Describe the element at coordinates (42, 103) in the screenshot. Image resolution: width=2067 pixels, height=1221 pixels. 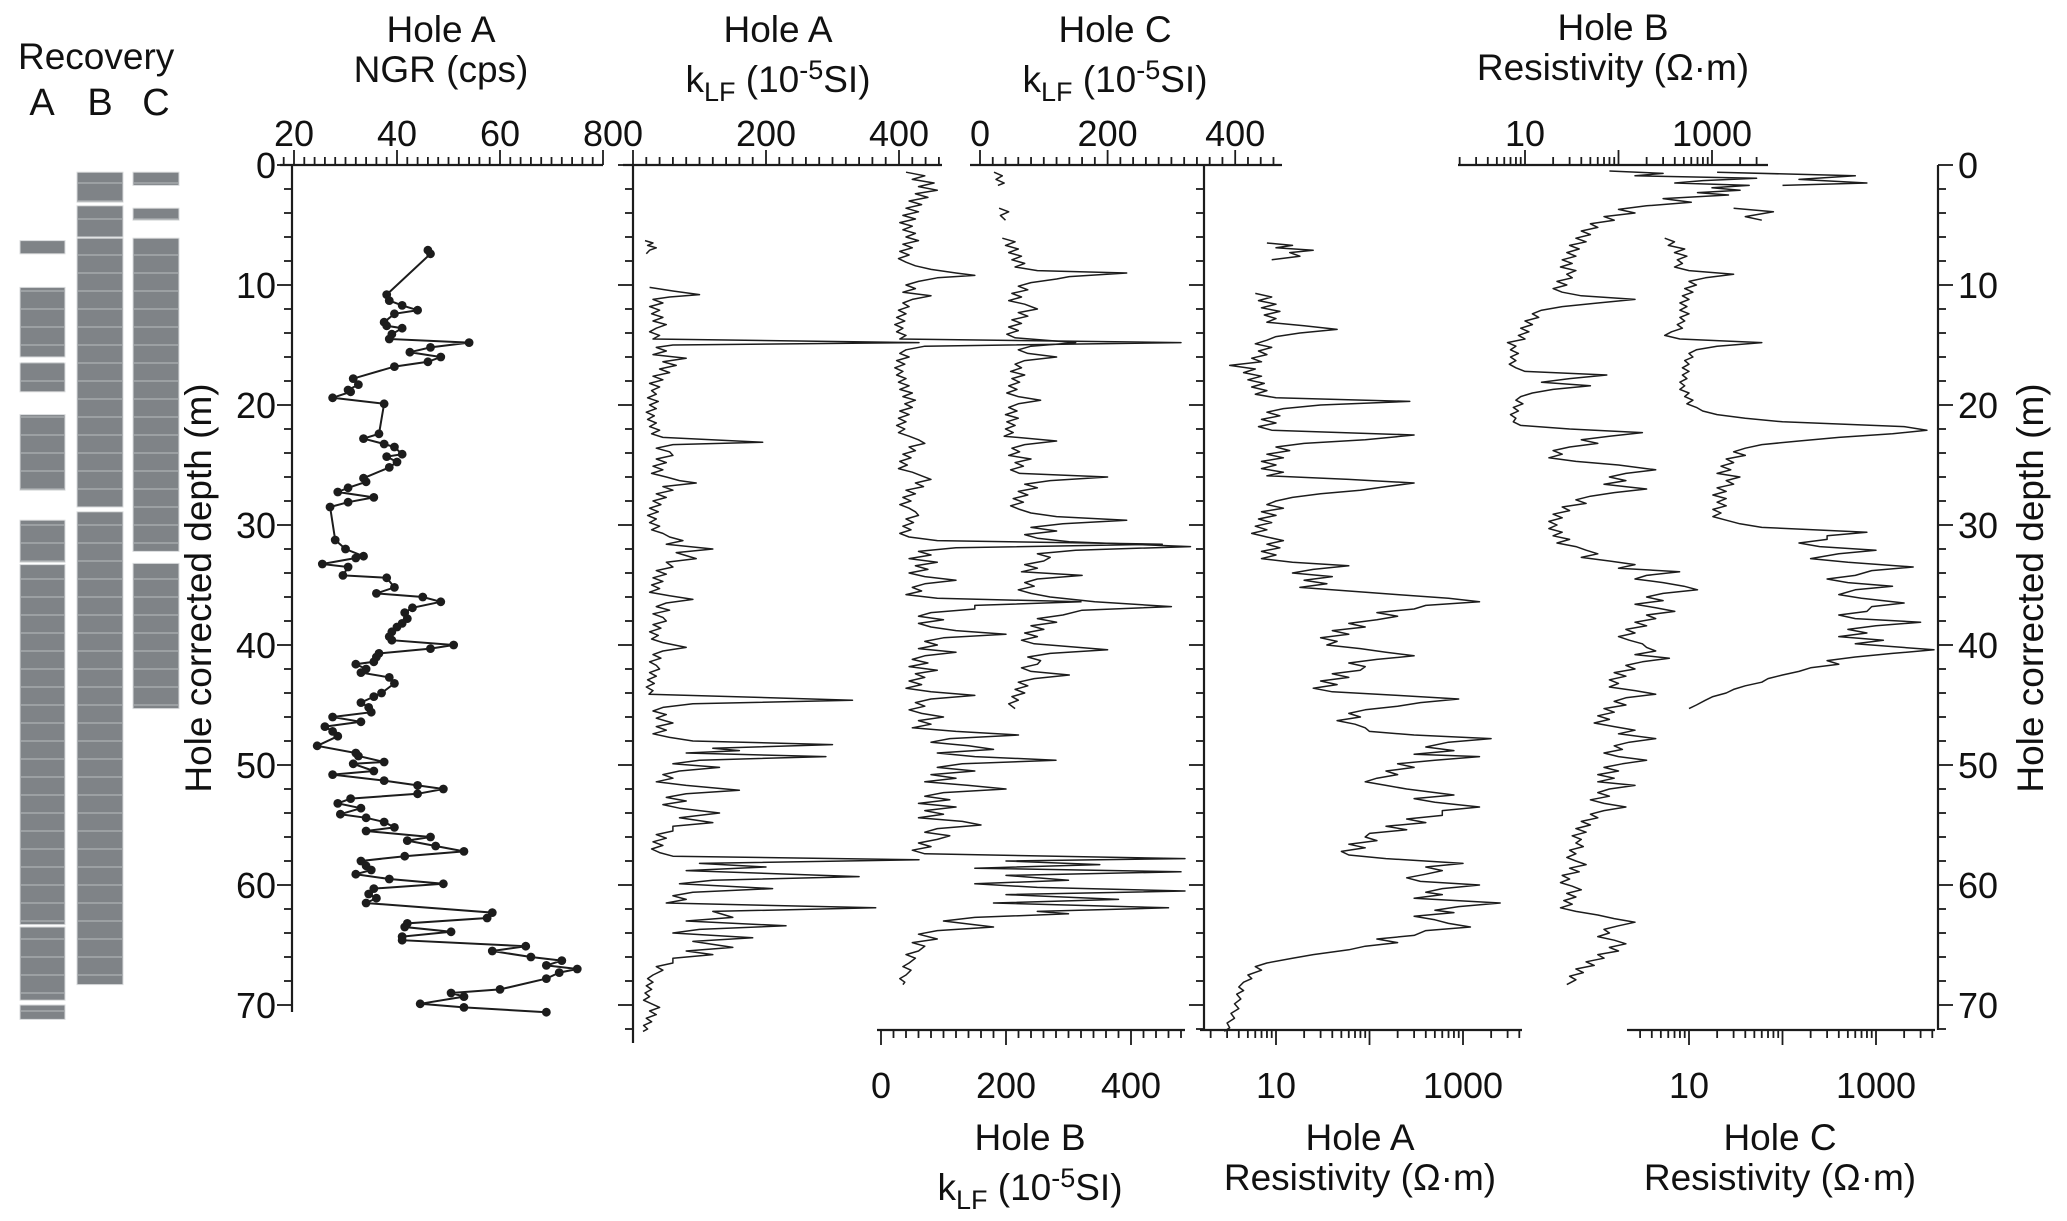
I see `recovery-column-label-a: A` at that location.